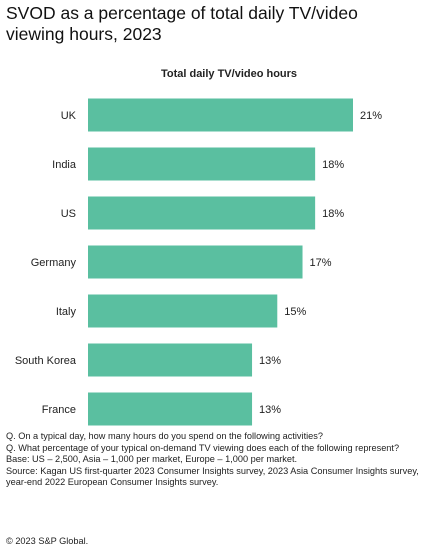 This screenshot has height=559, width=425. What do you see at coordinates (69, 116) in the screenshot?
I see `category-label: UK` at bounding box center [69, 116].